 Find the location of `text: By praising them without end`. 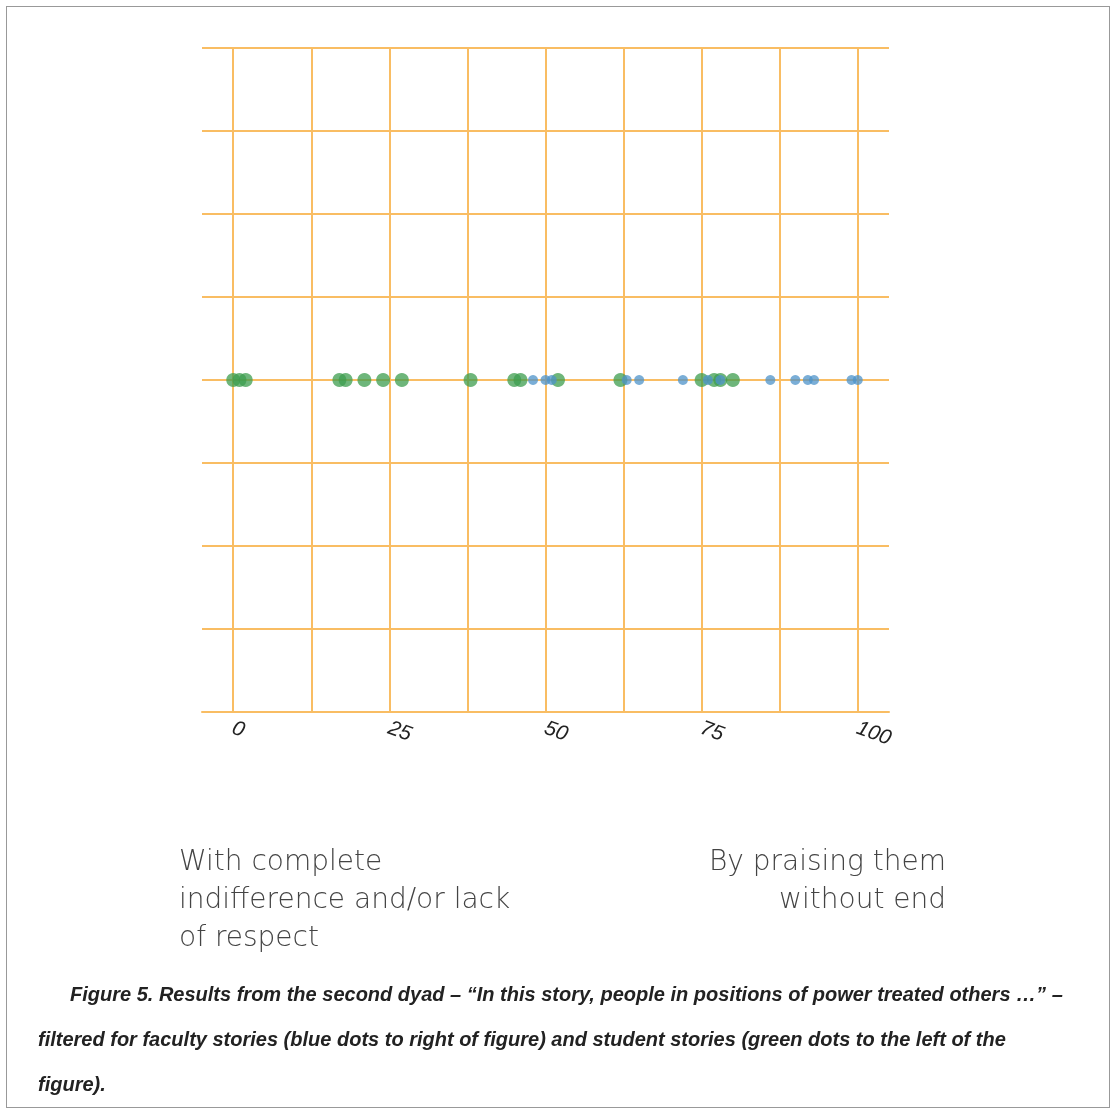

text: By praising them without end is located at coordinates (826, 880).